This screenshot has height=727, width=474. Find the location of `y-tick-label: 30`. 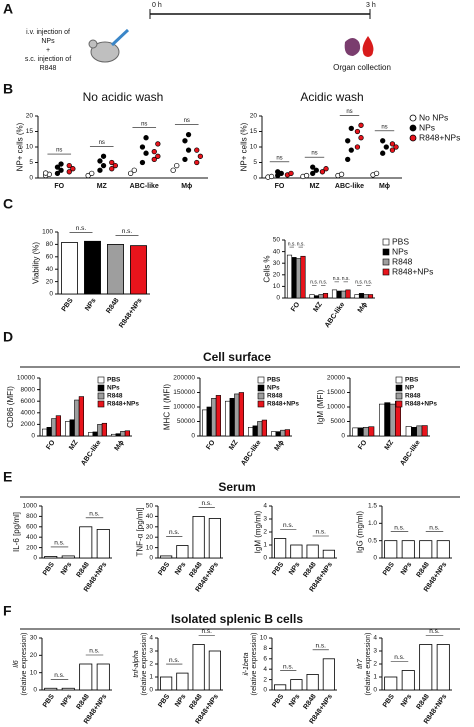

y-tick-label: 30 is located at coordinates (150, 527).